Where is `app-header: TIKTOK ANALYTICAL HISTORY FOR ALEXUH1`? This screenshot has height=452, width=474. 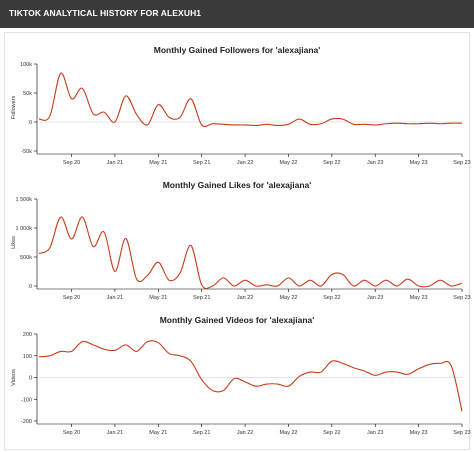 app-header: TIKTOK ANALYTICAL HISTORY FOR ALEXUH1 is located at coordinates (237, 14).